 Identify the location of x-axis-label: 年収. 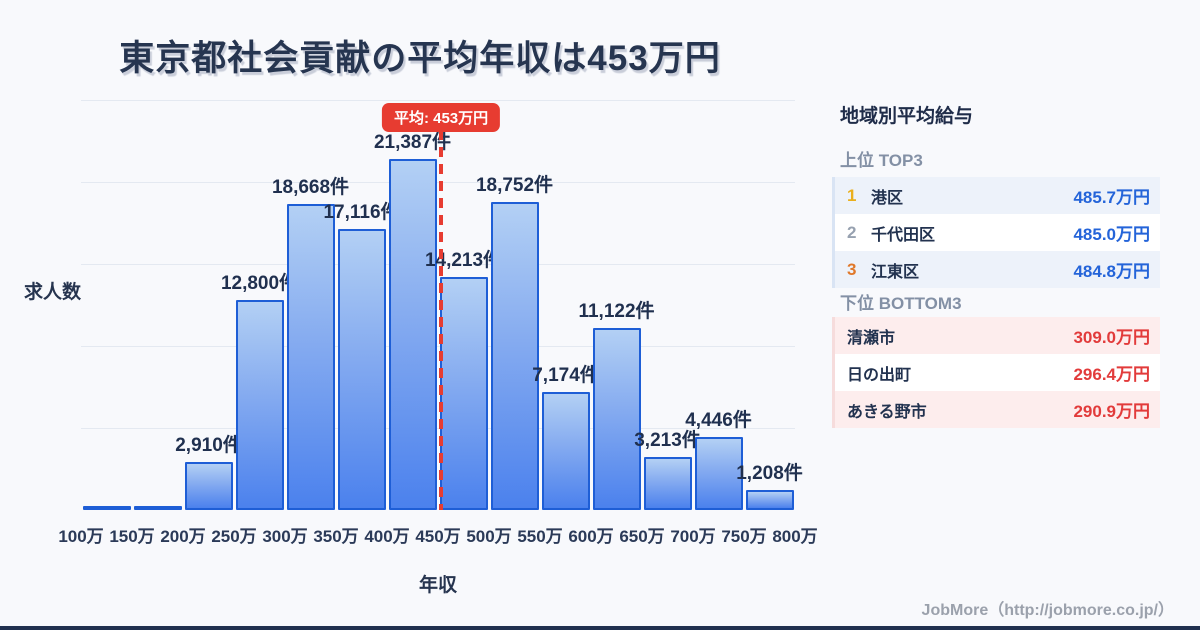
(437, 585).